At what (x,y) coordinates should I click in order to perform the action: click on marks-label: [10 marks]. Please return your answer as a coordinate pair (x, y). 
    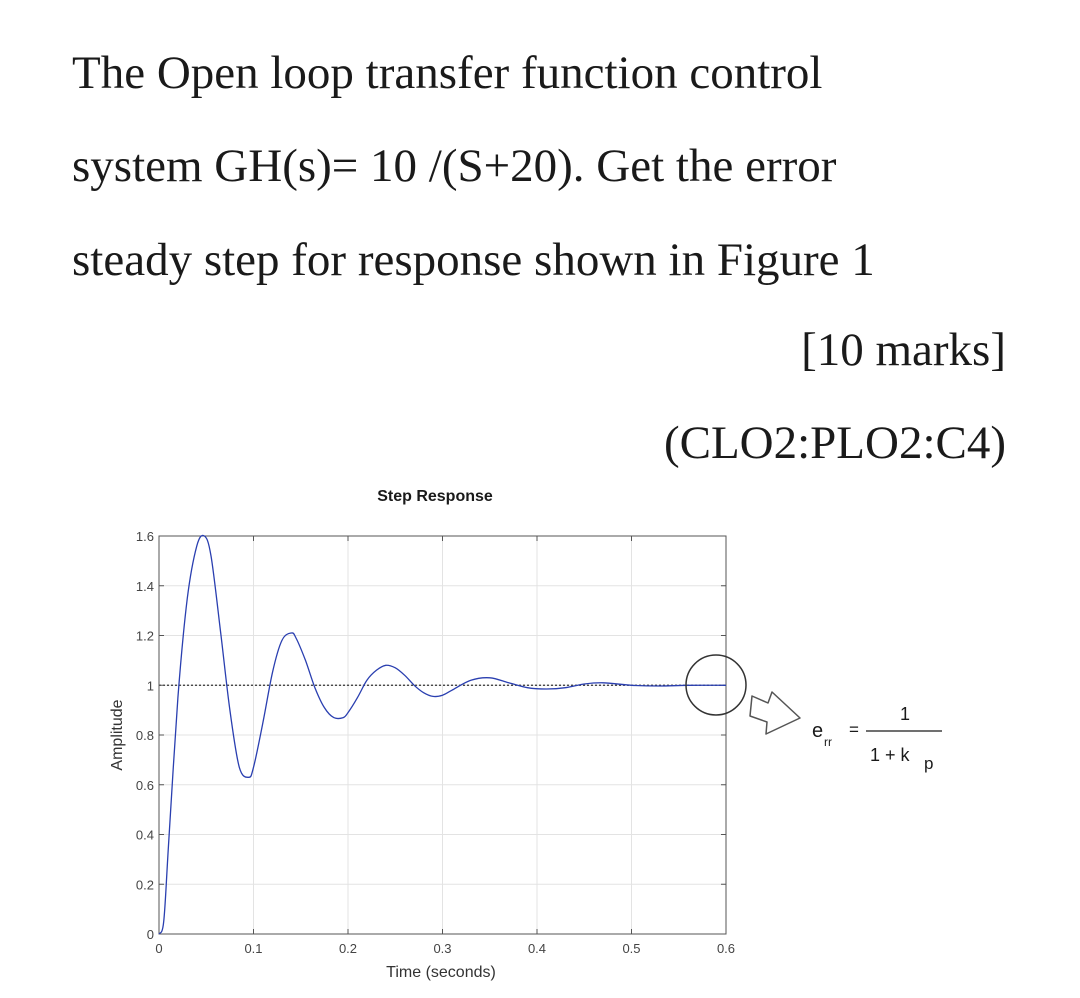
    Looking at the image, I should click on (903, 350).